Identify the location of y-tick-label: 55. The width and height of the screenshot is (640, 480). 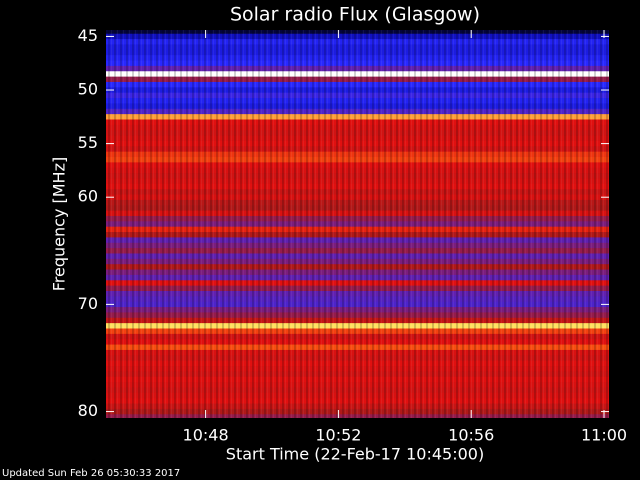
(88, 142).